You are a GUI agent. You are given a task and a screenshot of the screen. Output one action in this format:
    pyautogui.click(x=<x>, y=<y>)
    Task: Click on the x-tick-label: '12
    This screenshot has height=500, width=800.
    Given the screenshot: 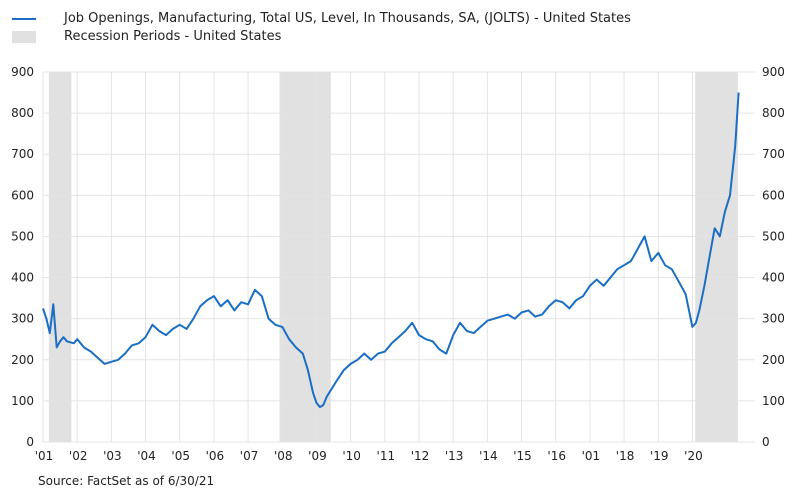 What is the action you would take?
    pyautogui.click(x=420, y=456)
    